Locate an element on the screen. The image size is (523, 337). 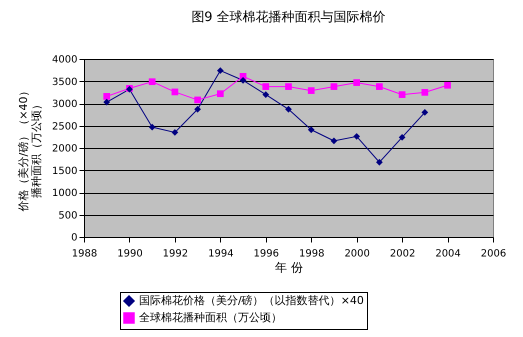
x-tick-label: 2006 is located at coordinates (493, 254).